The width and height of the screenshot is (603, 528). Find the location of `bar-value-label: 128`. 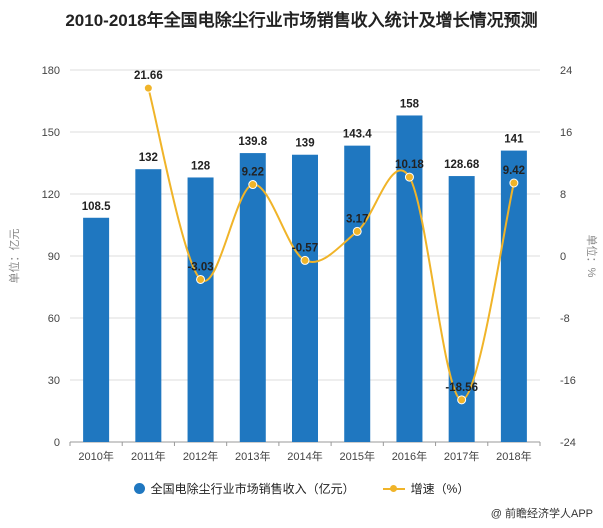

bar-value-label: 128 is located at coordinates (201, 166).